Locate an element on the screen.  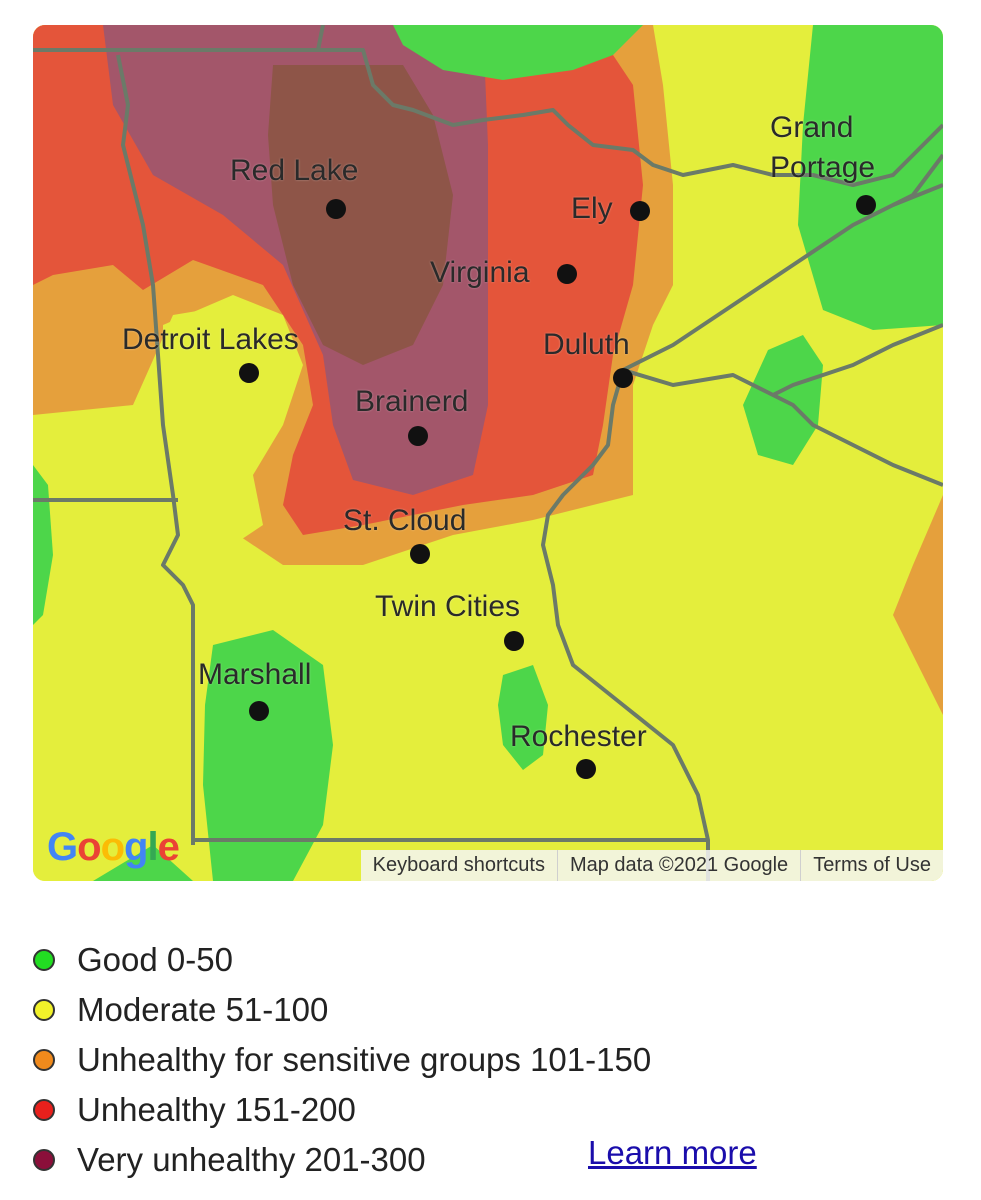
learn-more-link: Learn more is located at coordinates (672, 1152).